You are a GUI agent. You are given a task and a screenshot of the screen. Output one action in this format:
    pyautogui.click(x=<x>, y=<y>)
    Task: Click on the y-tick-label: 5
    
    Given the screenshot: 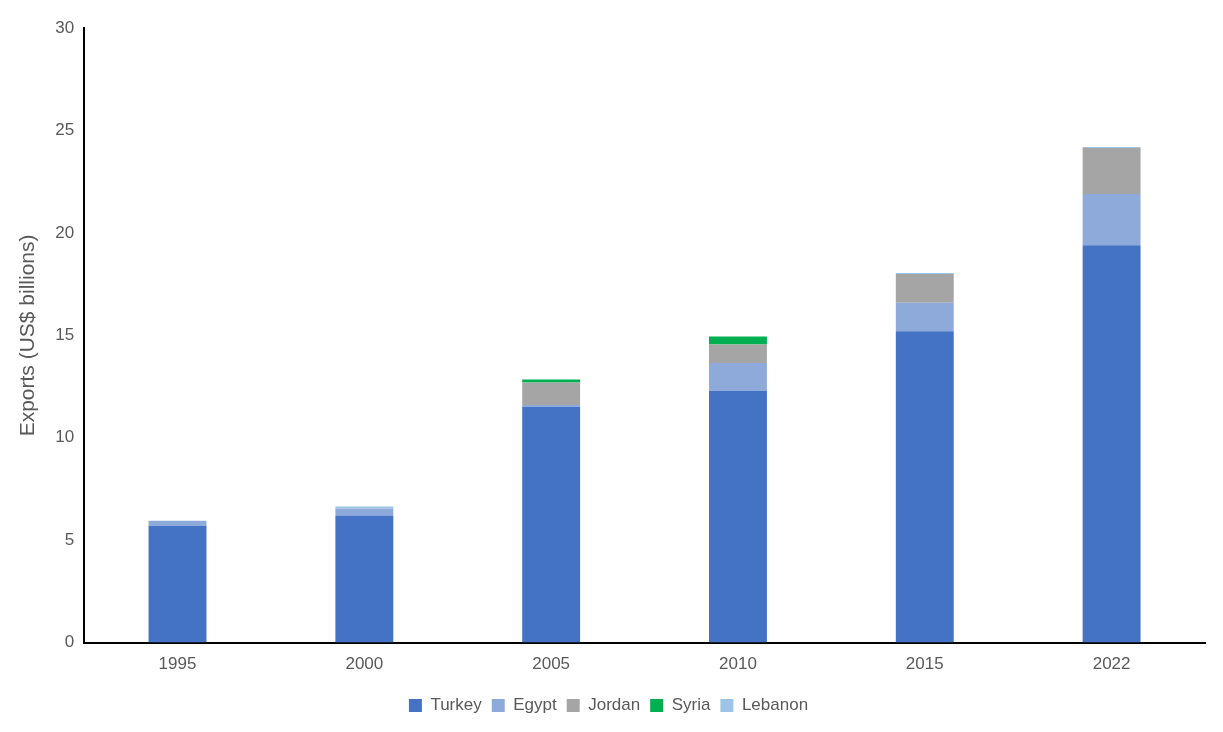 What is the action you would take?
    pyautogui.click(x=69, y=539)
    